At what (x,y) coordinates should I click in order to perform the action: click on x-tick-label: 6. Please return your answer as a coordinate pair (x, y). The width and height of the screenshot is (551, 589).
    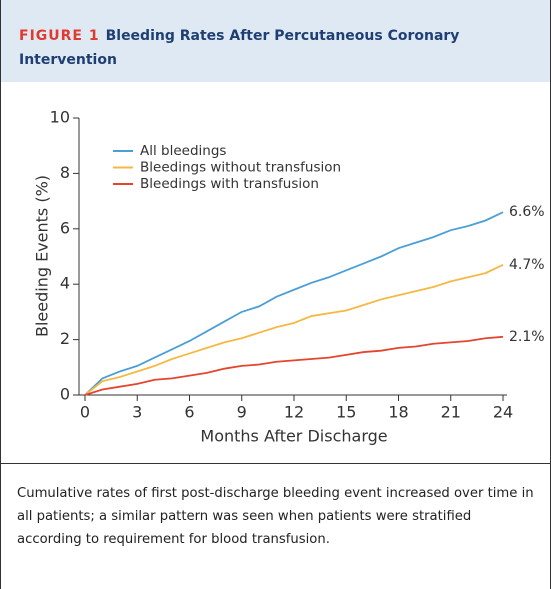
    Looking at the image, I should click on (189, 412).